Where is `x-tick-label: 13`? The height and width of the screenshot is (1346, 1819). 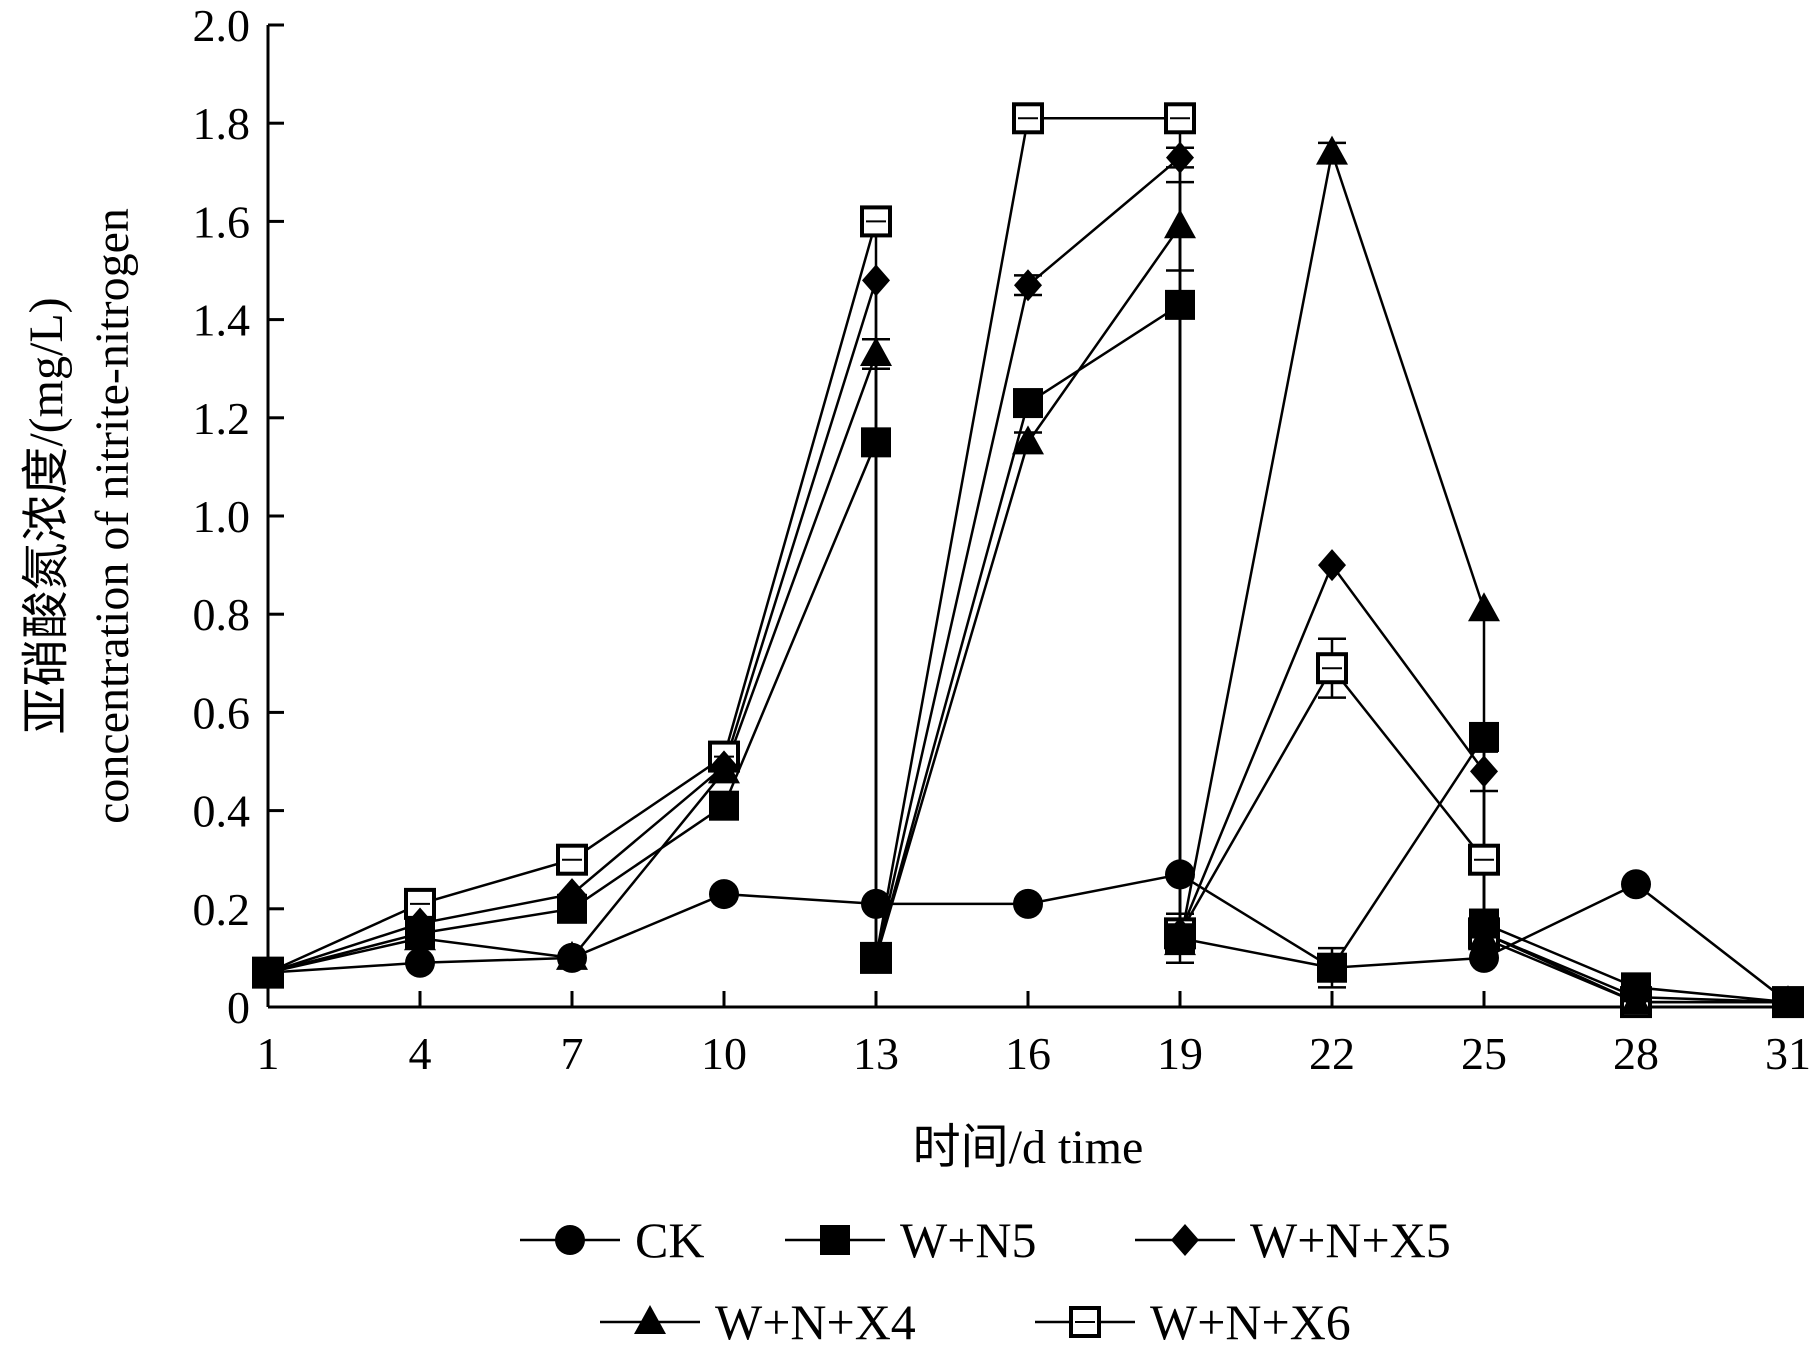
x-tick-label: 13 is located at coordinates (876, 1053).